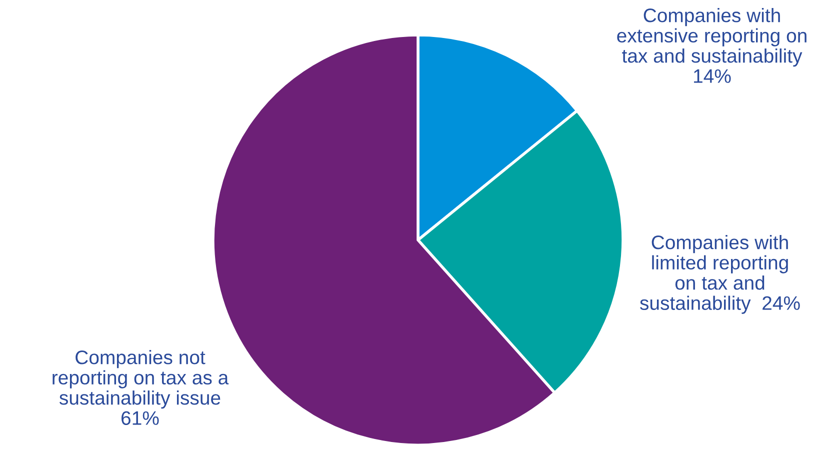  What do you see at coordinates (720, 274) in the screenshot?
I see `slice-label: Companies with limited reporting on tax and sustainability 24%` at bounding box center [720, 274].